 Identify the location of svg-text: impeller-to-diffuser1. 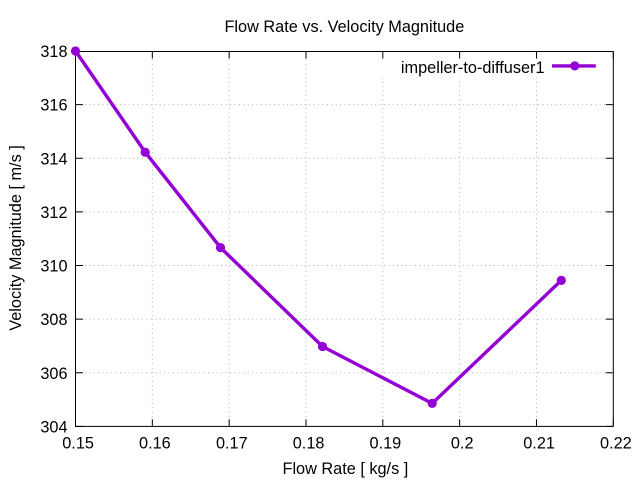
(473, 68).